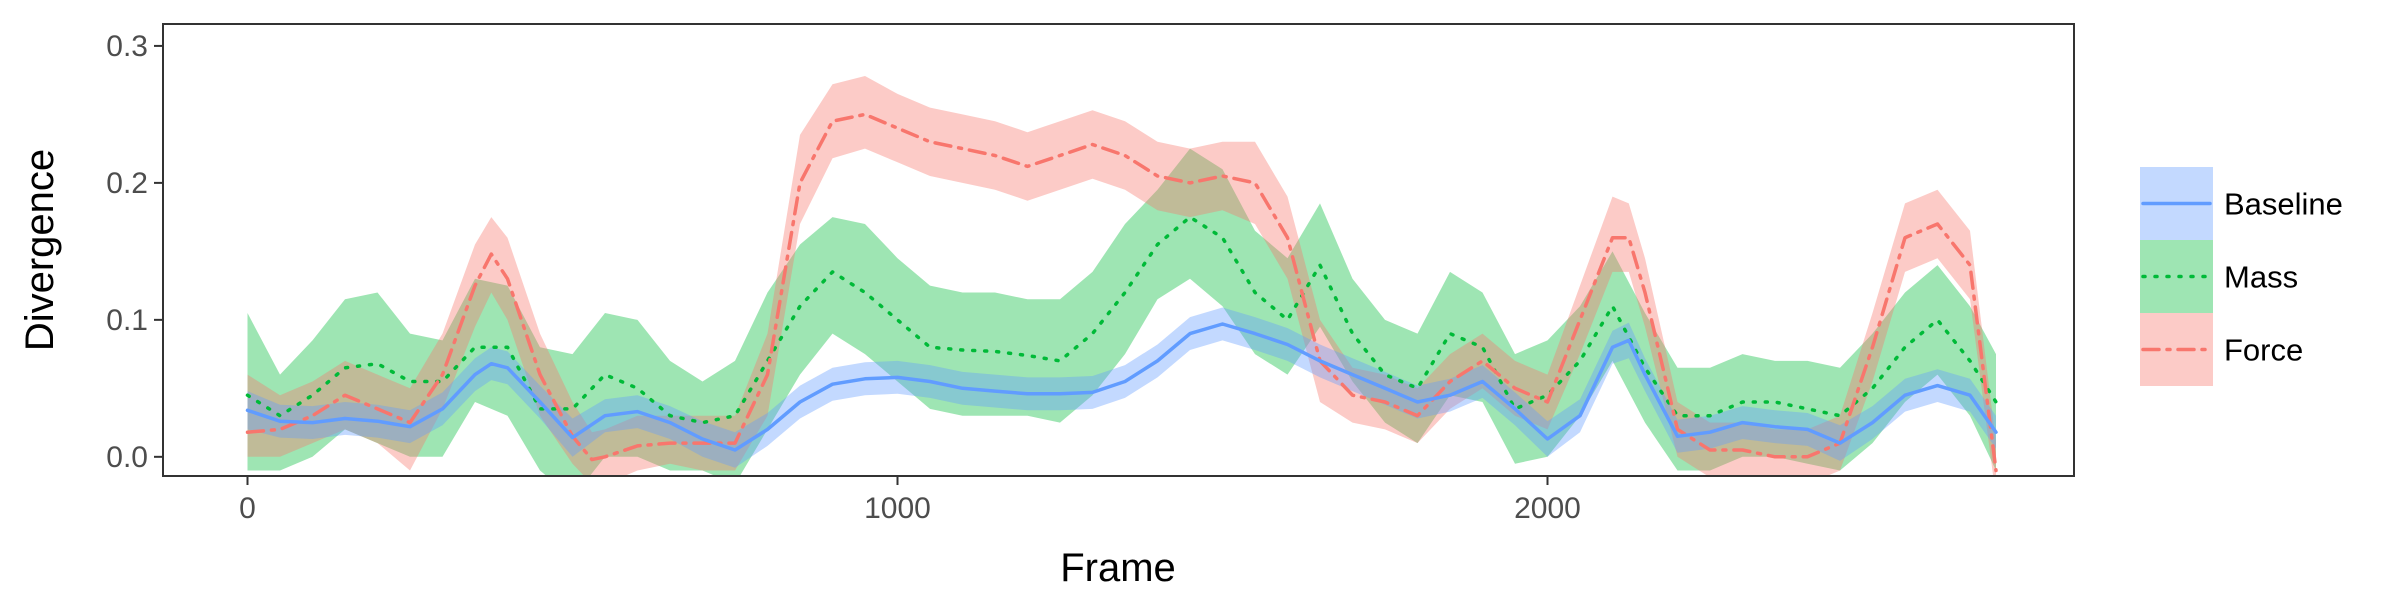  What do you see at coordinates (1118, 568) in the screenshot?
I see `x-axis-title: Frame` at bounding box center [1118, 568].